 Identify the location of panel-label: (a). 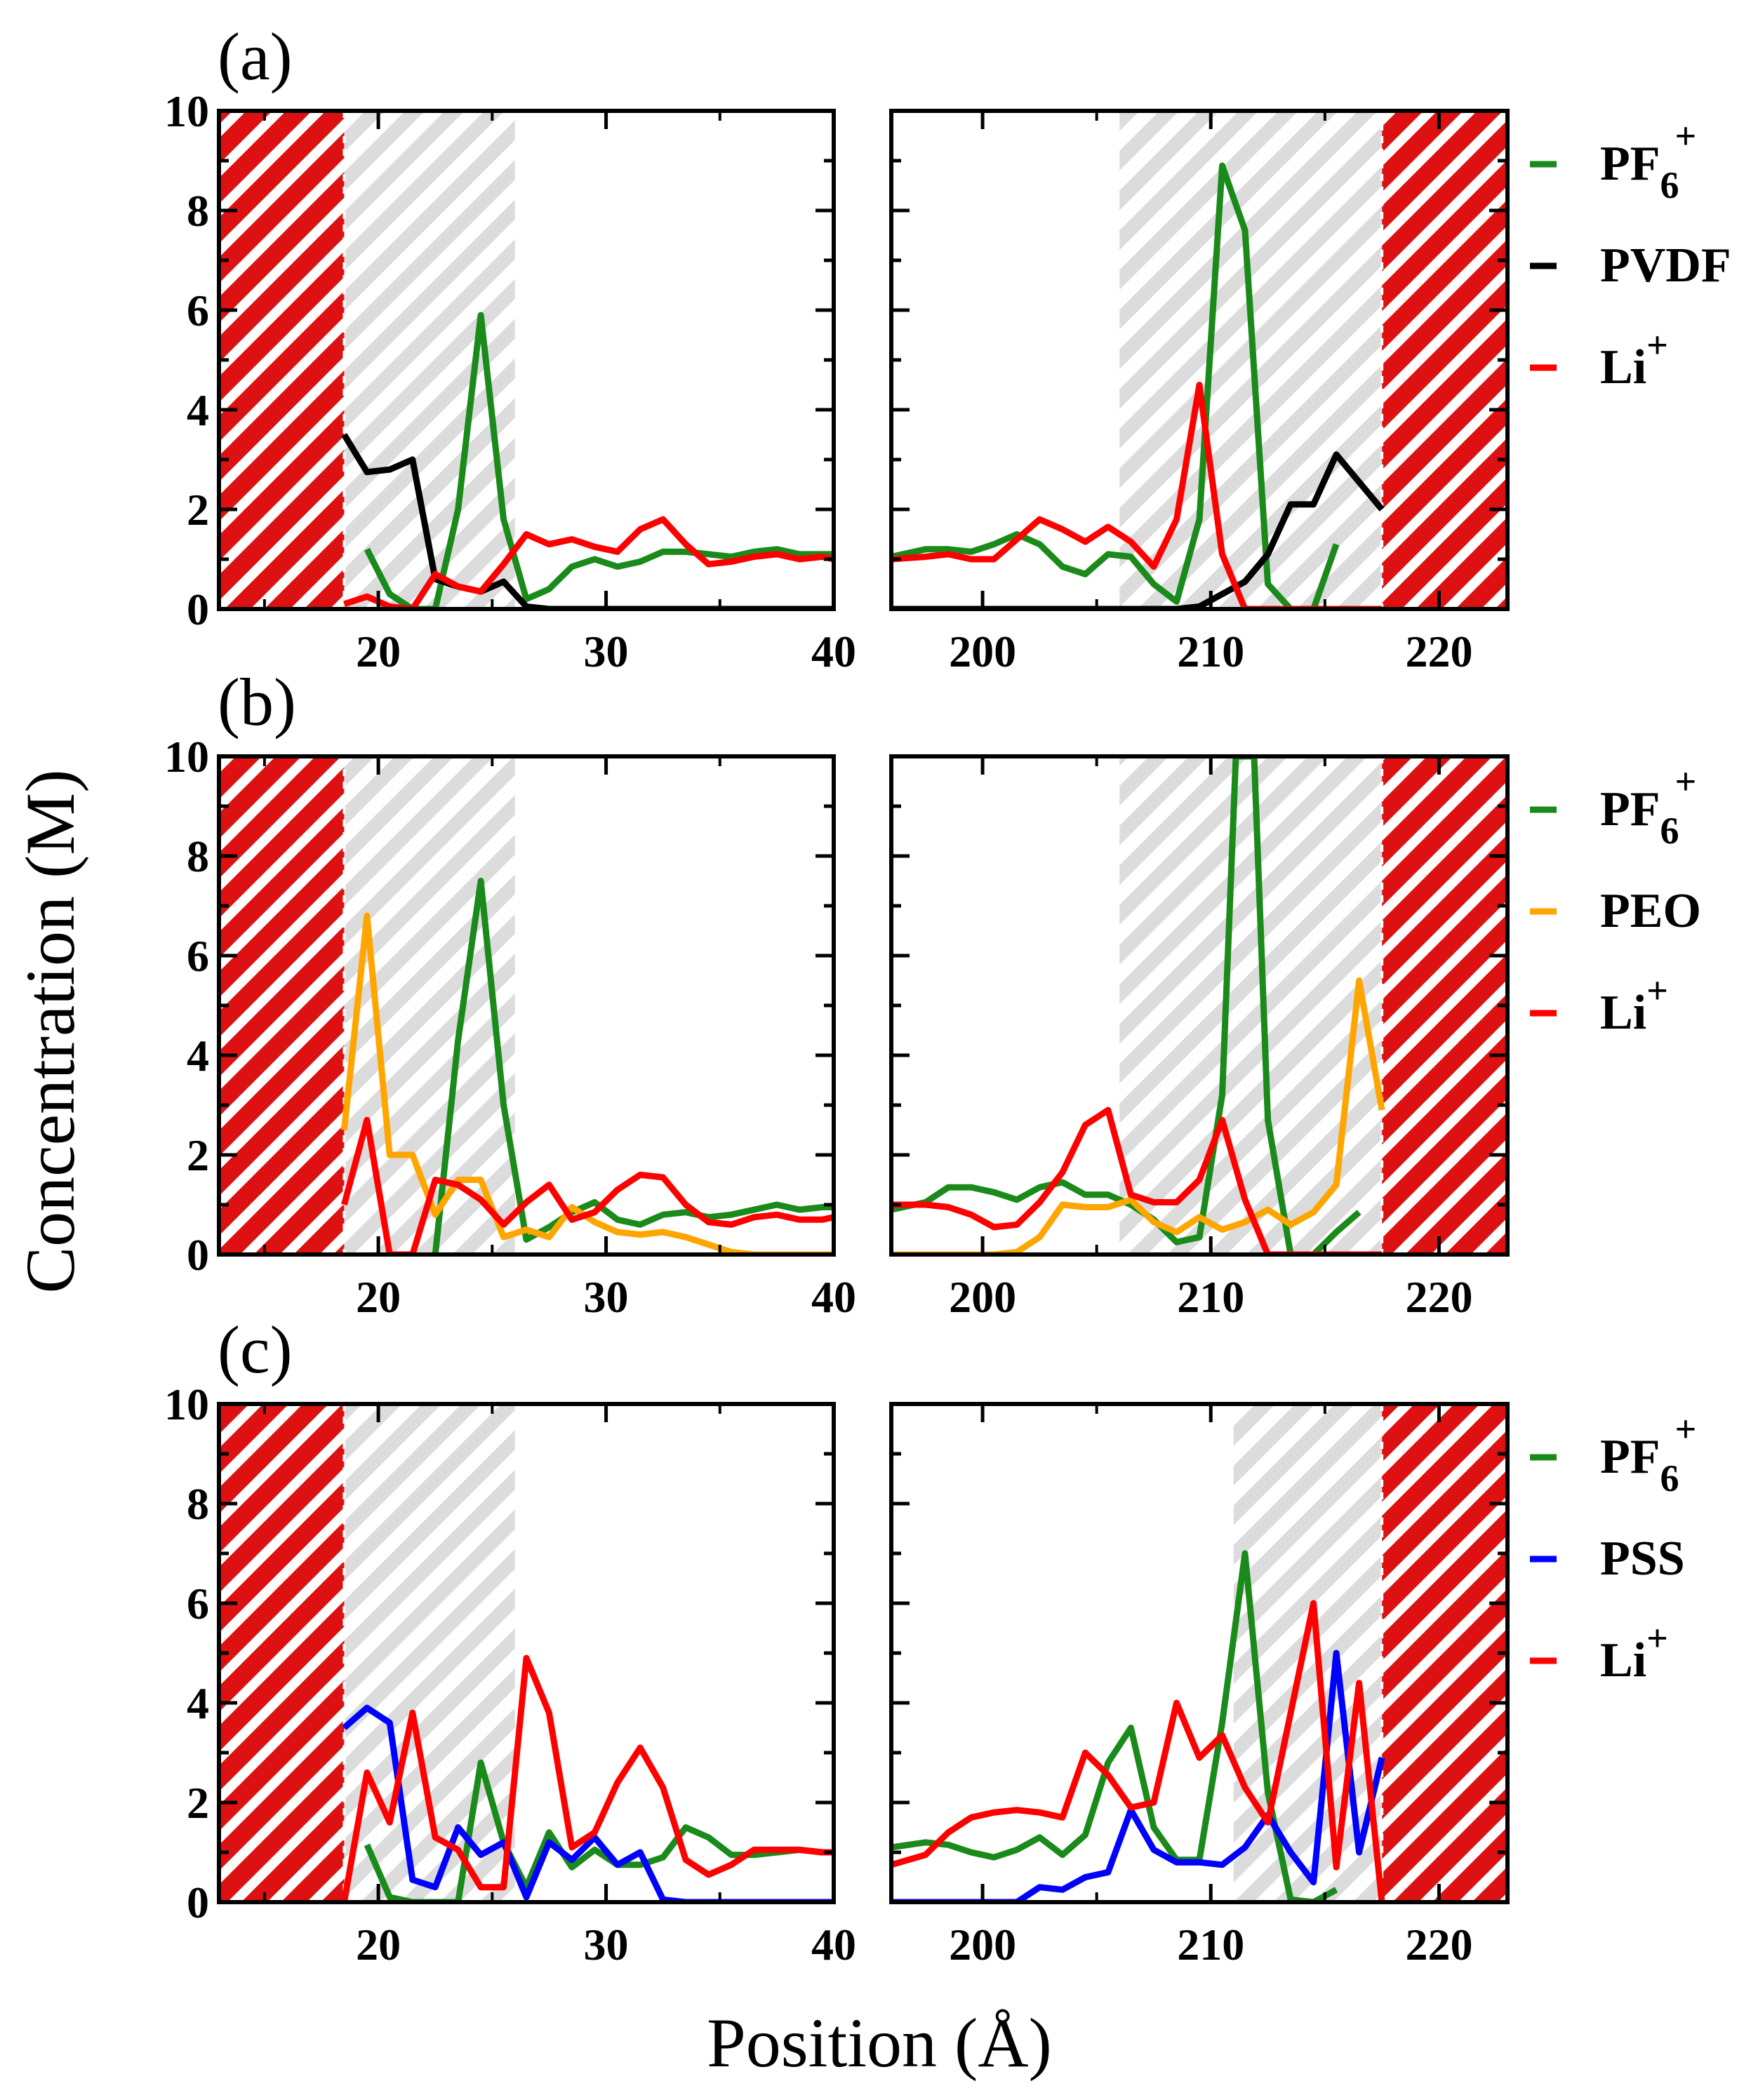
(255, 56).